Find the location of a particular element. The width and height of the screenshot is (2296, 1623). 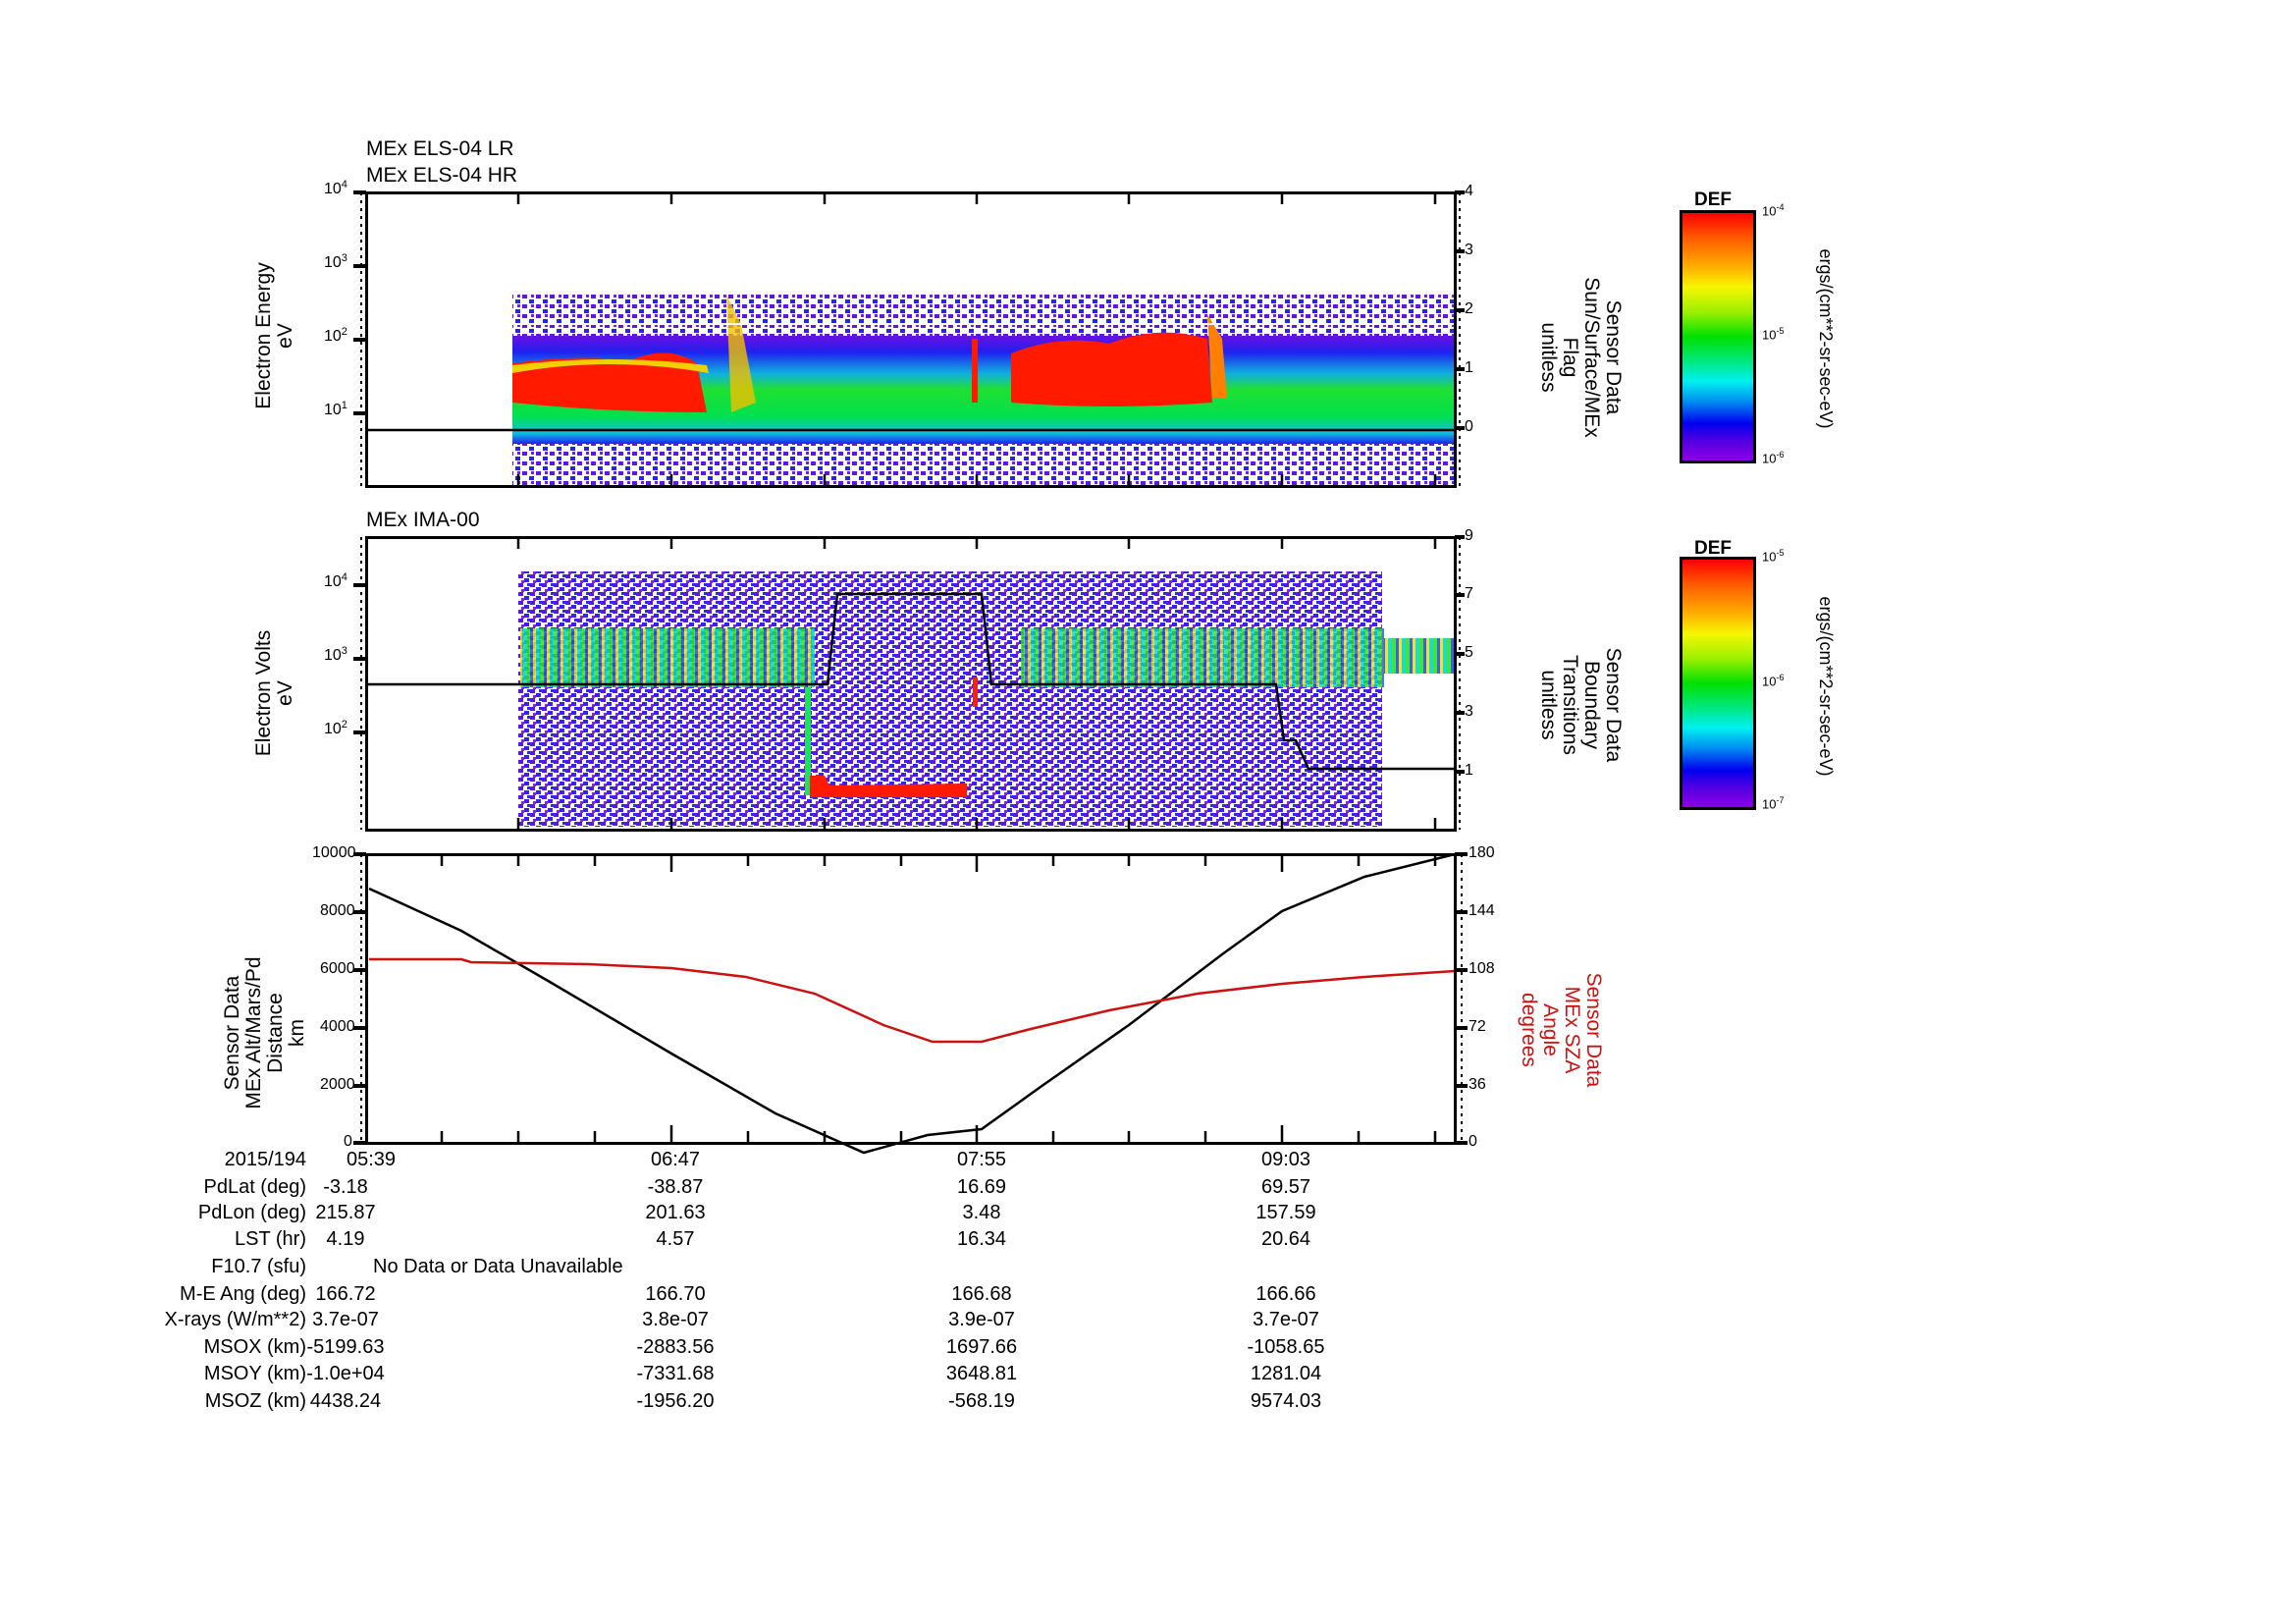

panel2-title: MEx IMA-00 is located at coordinates (423, 520).